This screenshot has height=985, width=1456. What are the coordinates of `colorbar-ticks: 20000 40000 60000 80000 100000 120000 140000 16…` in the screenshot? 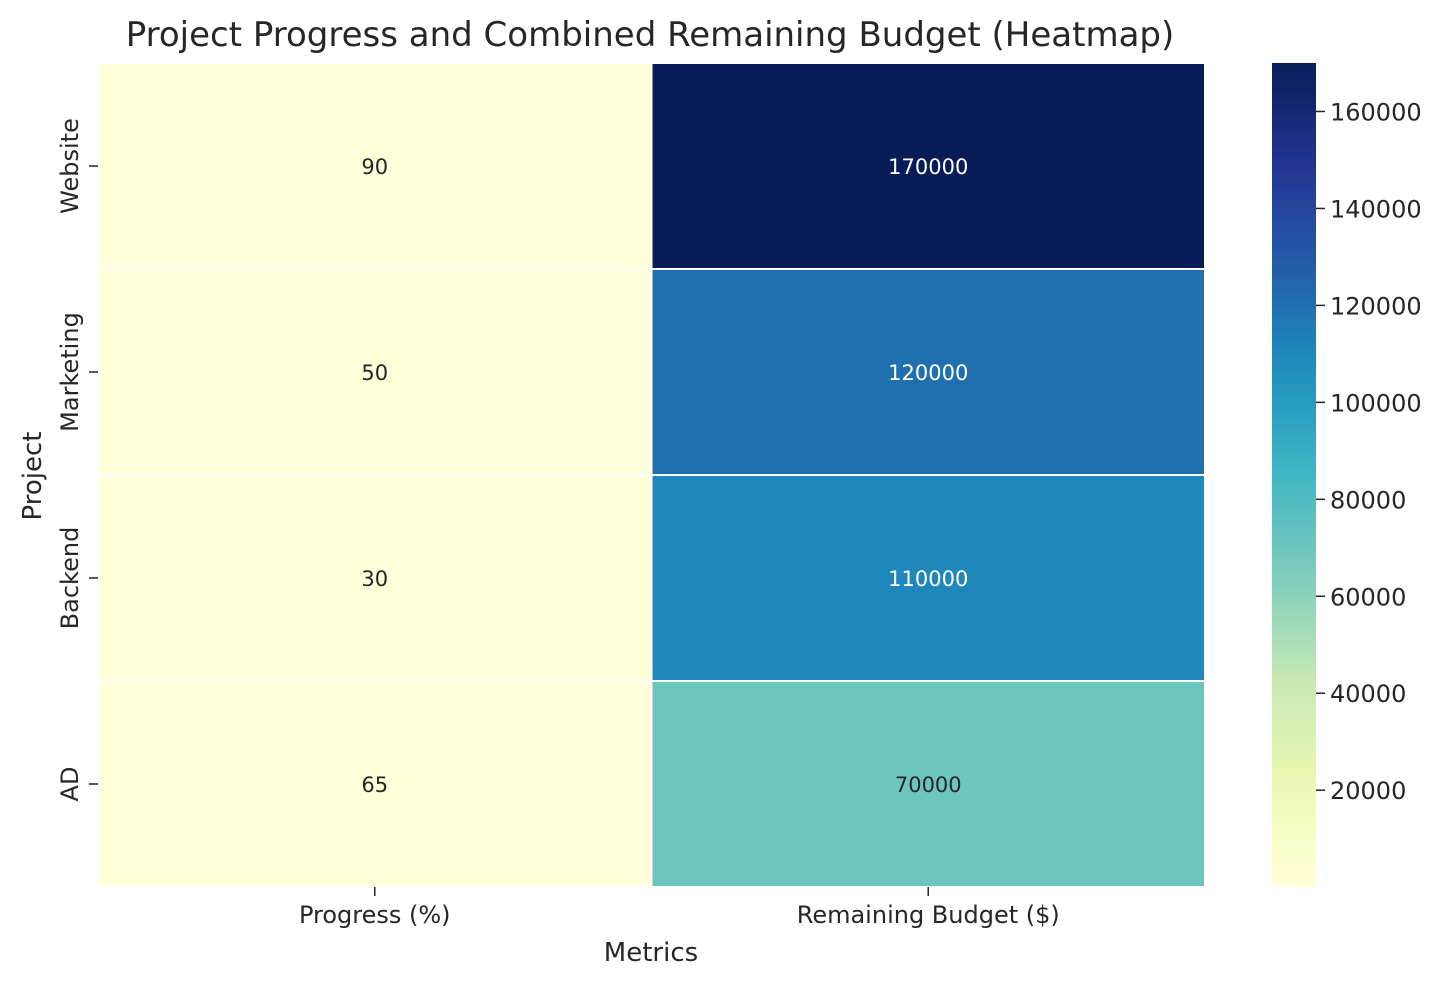 It's located at (1369, 451).